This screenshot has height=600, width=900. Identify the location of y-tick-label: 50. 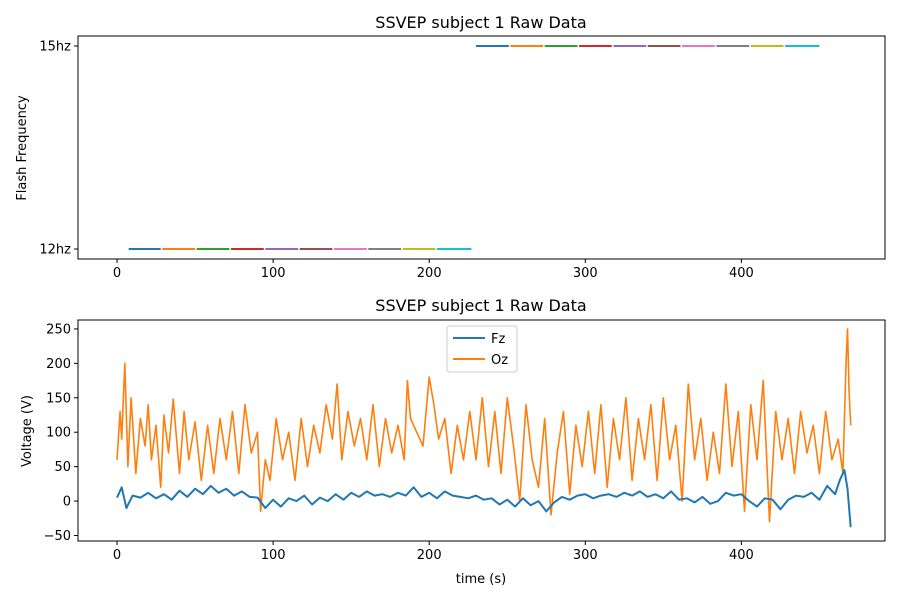
(62, 467).